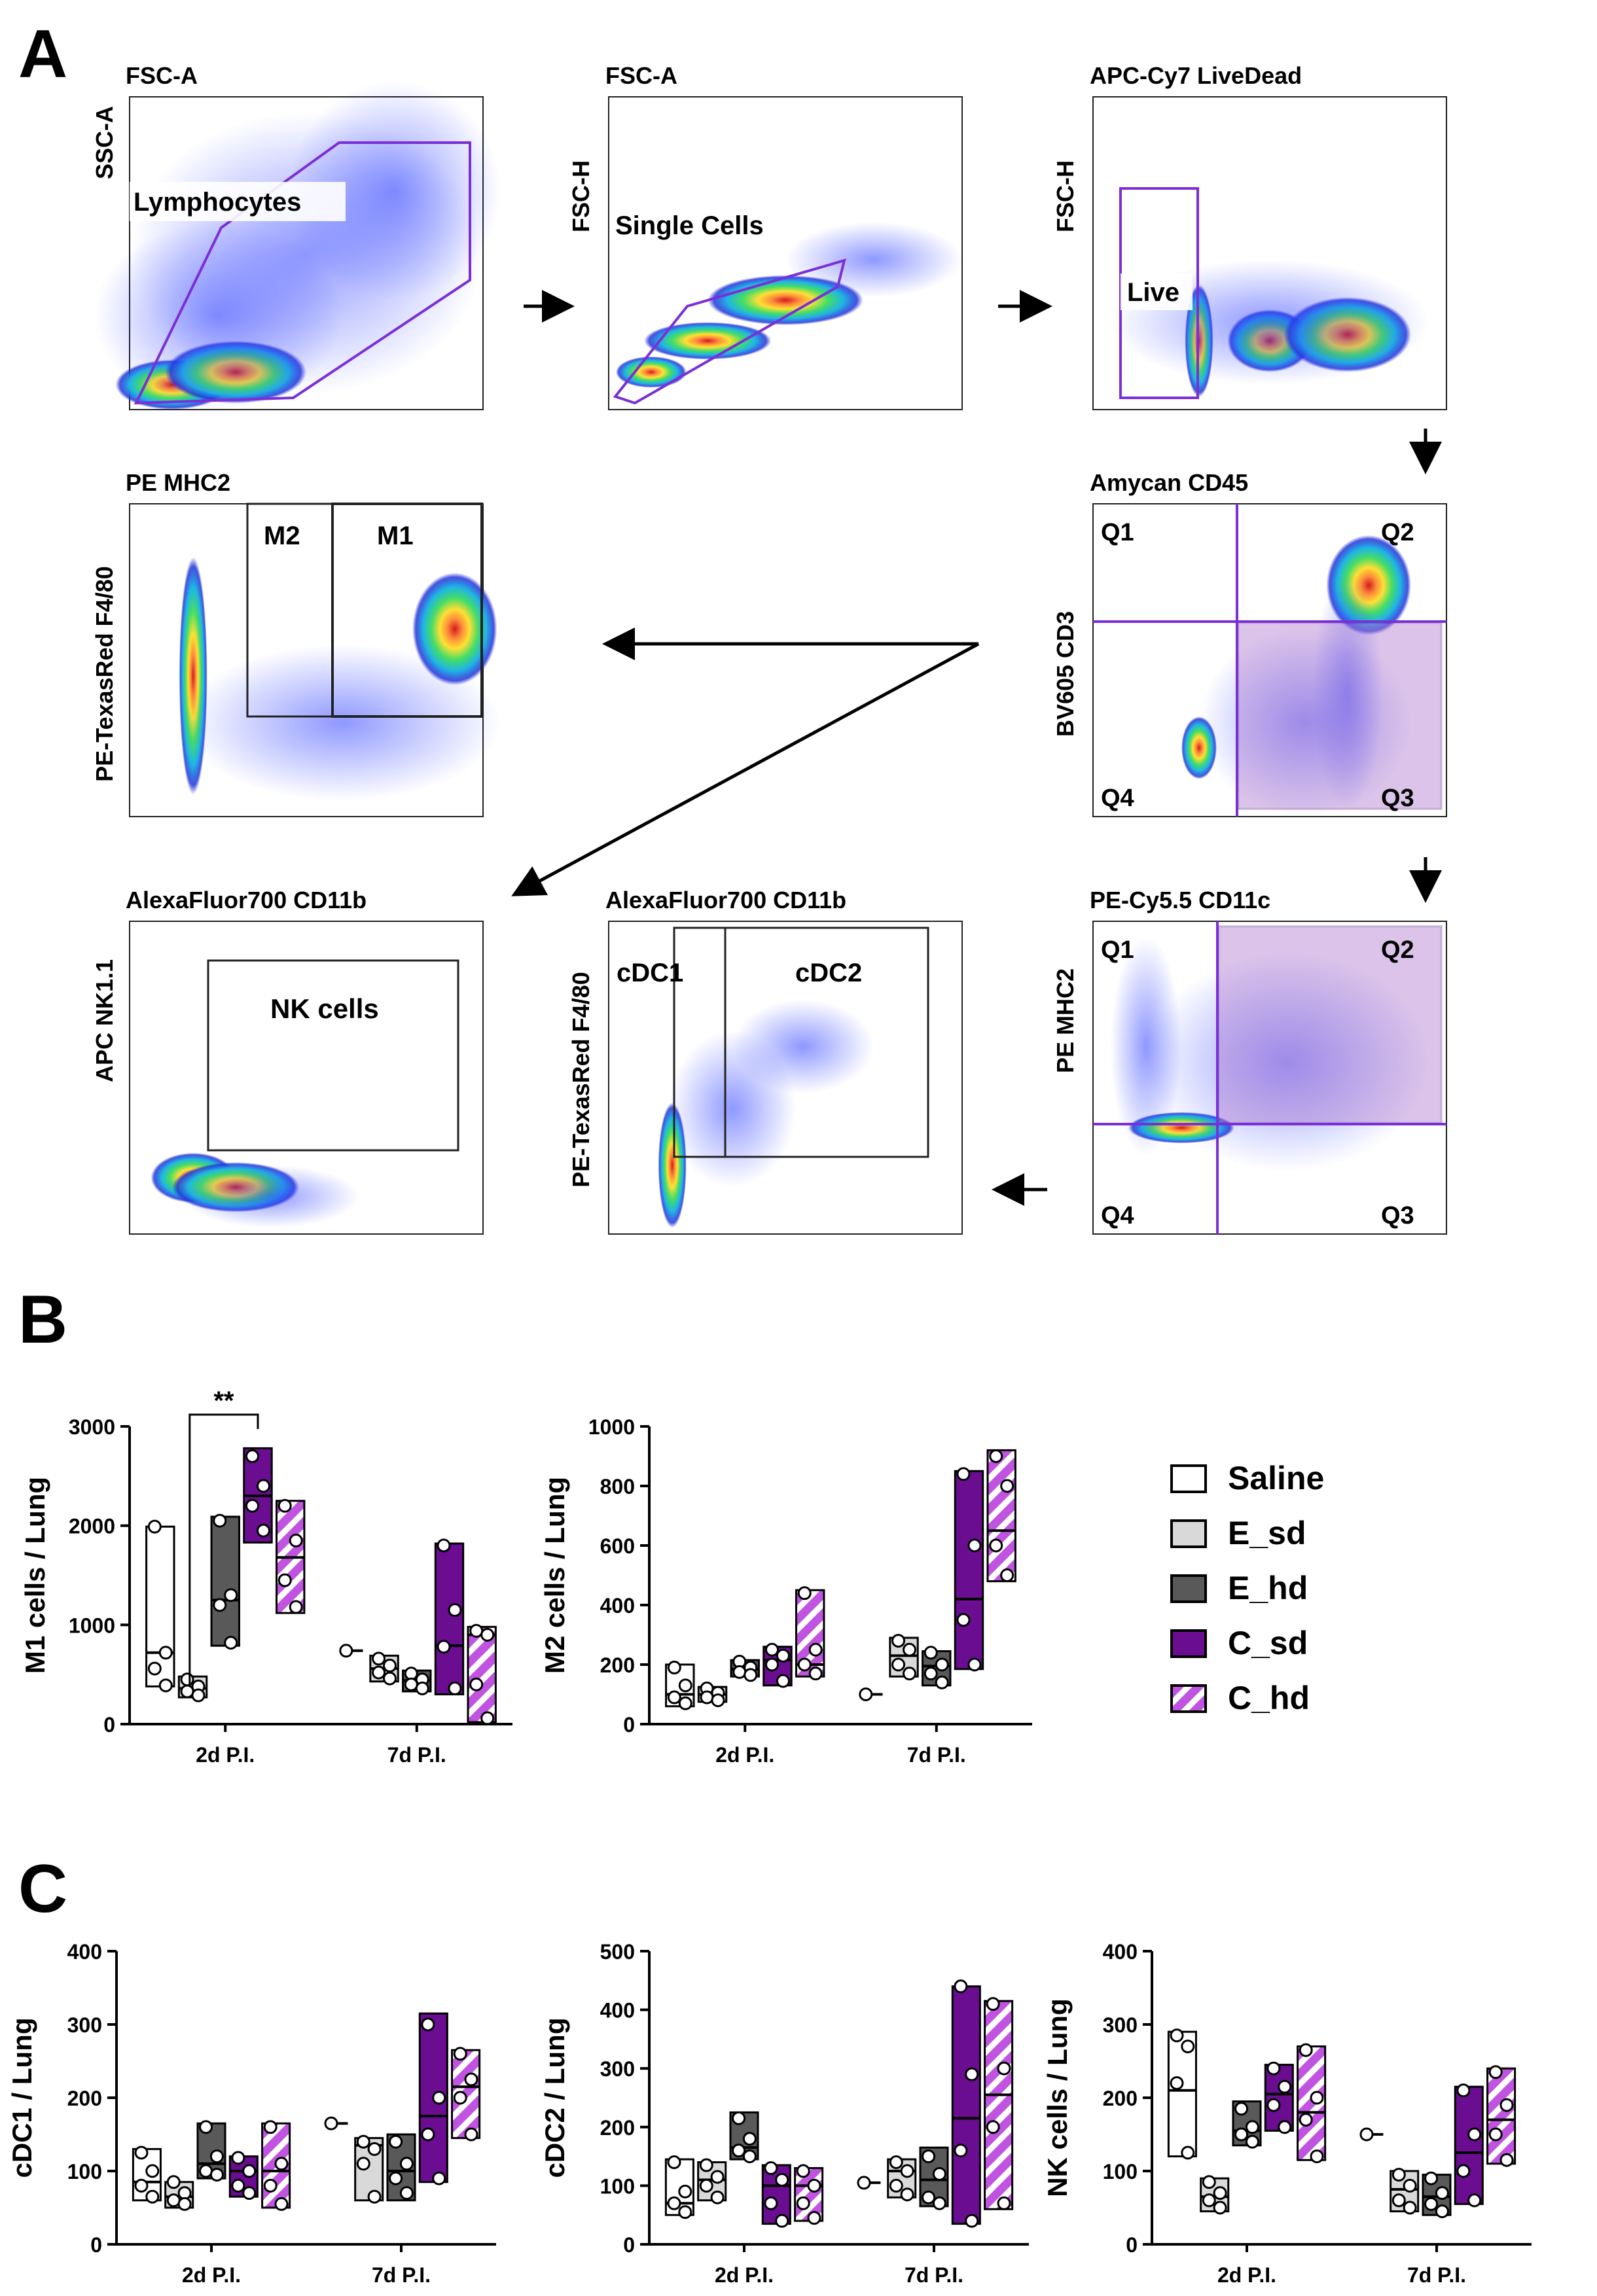 The image size is (1597, 2296). I want to click on flow-x-axis-label: PE-Cy5.5 CD11c, so click(1180, 900).